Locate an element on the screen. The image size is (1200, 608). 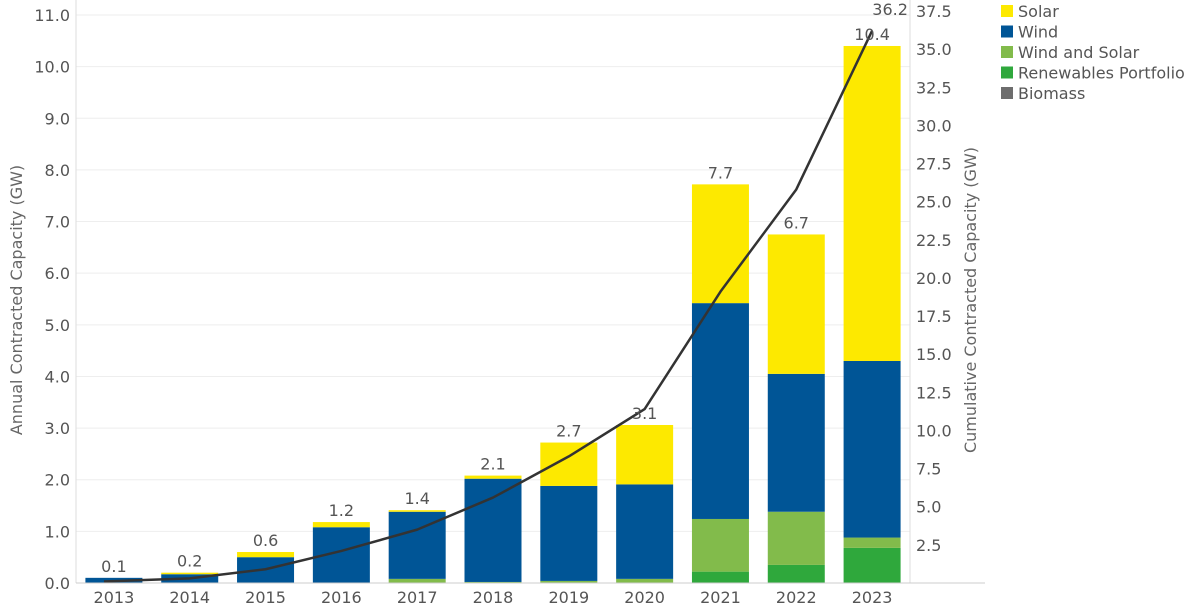
y-tick-label: 5.0 is located at coordinates (57, 325).